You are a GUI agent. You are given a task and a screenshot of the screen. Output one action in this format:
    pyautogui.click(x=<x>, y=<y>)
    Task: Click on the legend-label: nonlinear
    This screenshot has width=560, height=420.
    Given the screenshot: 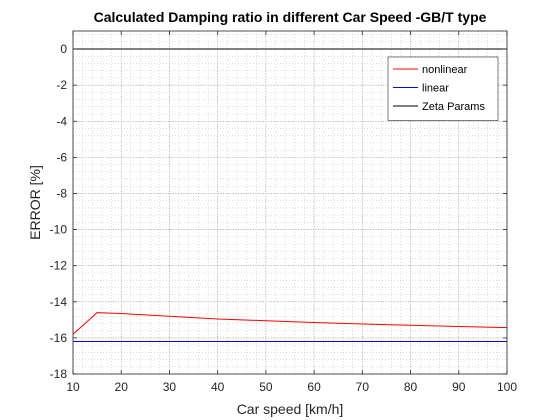 What is the action you would take?
    pyautogui.click(x=445, y=70)
    